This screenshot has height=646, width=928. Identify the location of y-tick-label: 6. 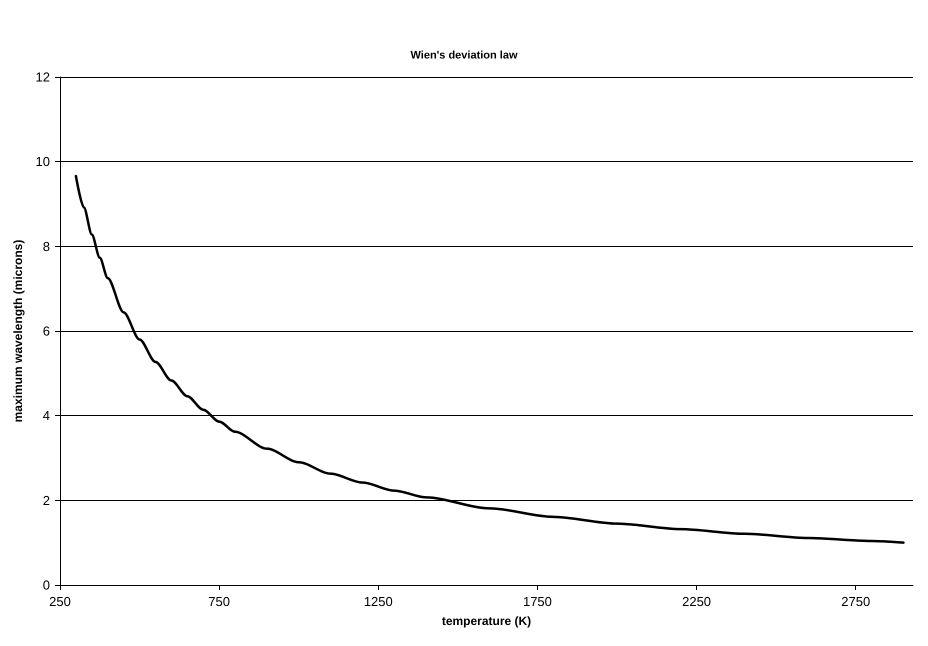
(46, 331).